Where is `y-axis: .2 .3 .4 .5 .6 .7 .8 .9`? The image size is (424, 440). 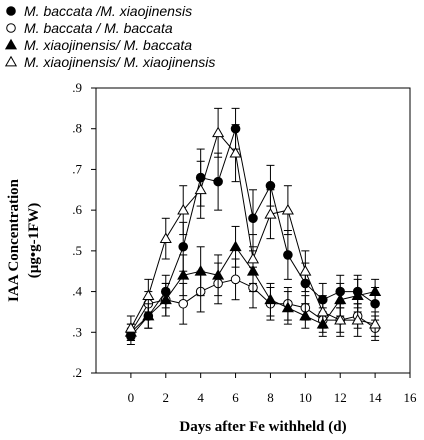
y-axis: .2 .3 .4 .5 .6 .7 .8 .9 is located at coordinates (84, 230).